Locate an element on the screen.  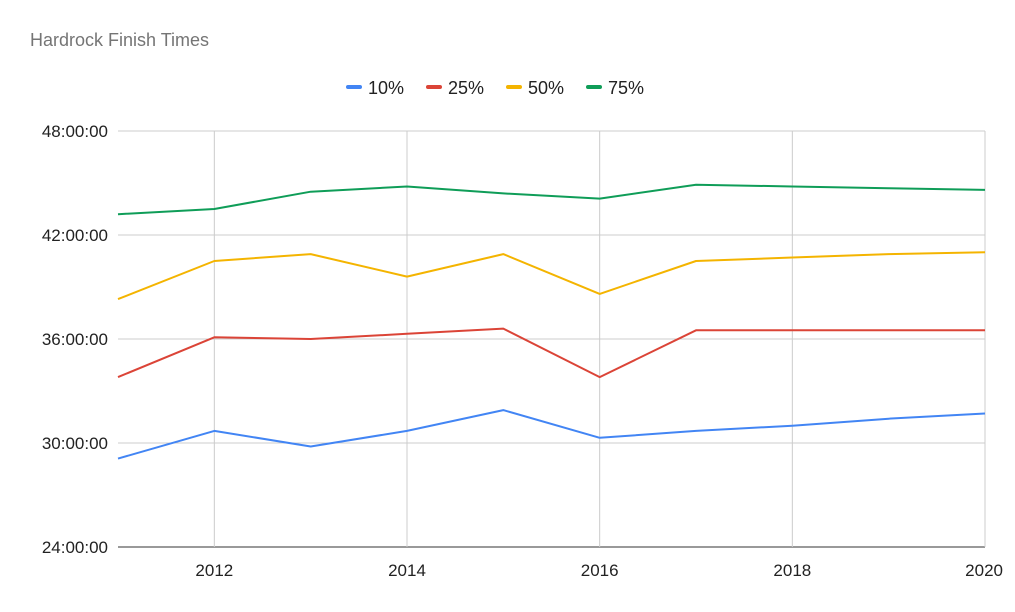
legend-label: 75% is located at coordinates (626, 88).